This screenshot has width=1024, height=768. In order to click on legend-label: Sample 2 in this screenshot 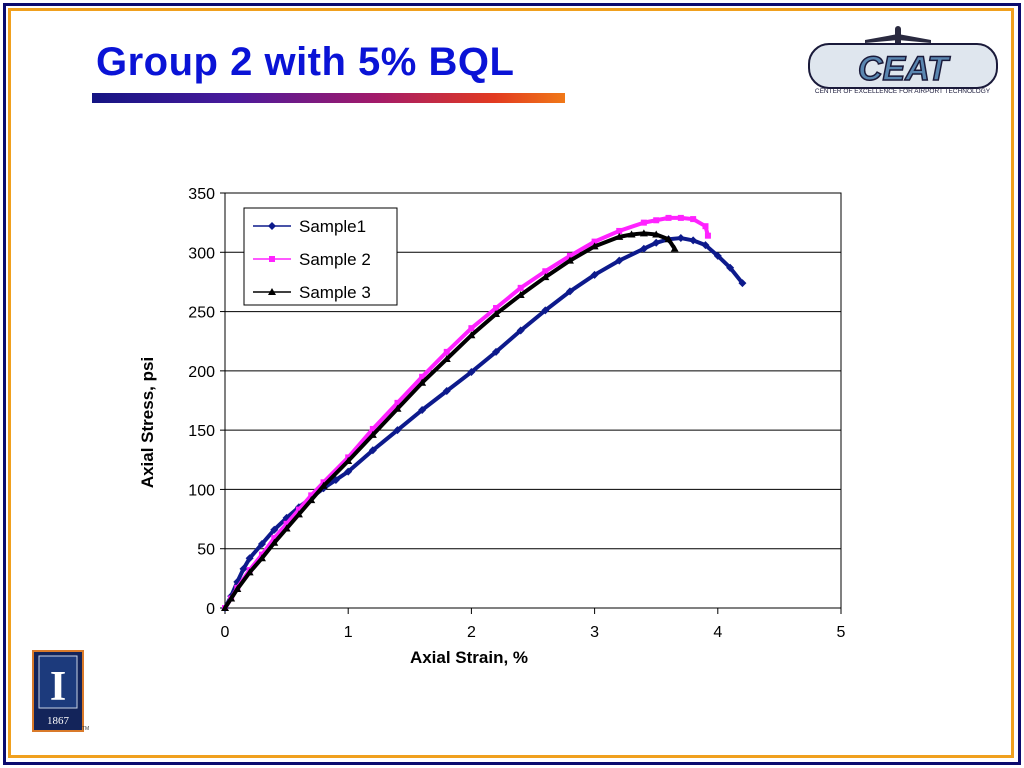, I will do `click(335, 259)`.